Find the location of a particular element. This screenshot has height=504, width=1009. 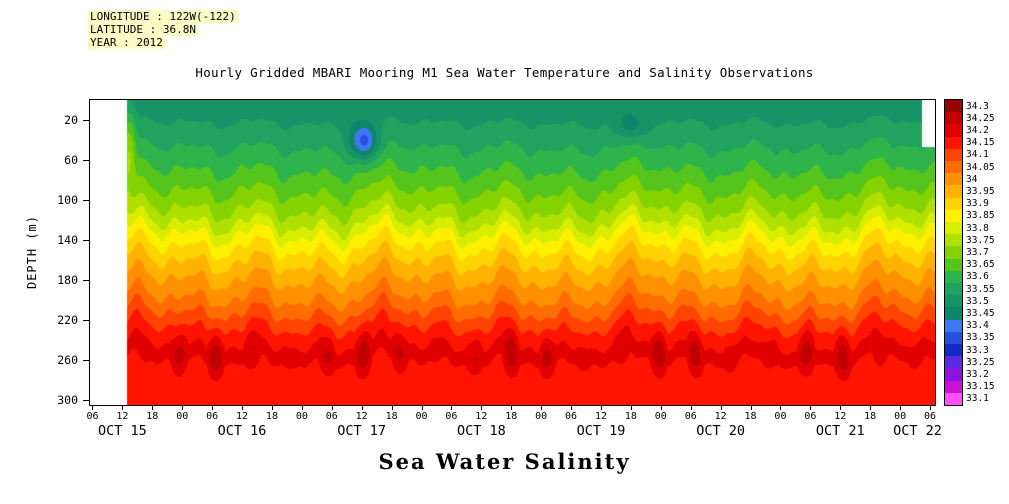

y-tick-label: 100 is located at coordinates (67, 200).